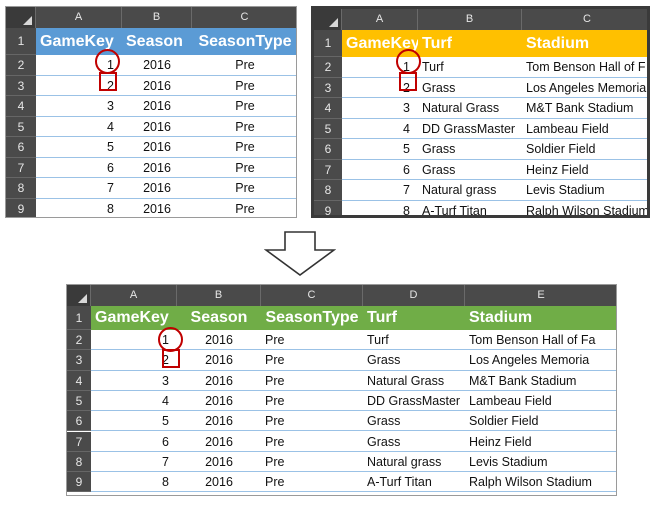 Image resolution: width=655 pixels, height=505 pixels. I want to click on table-cell: Tom Benson Hall of Fa, so click(540, 340).